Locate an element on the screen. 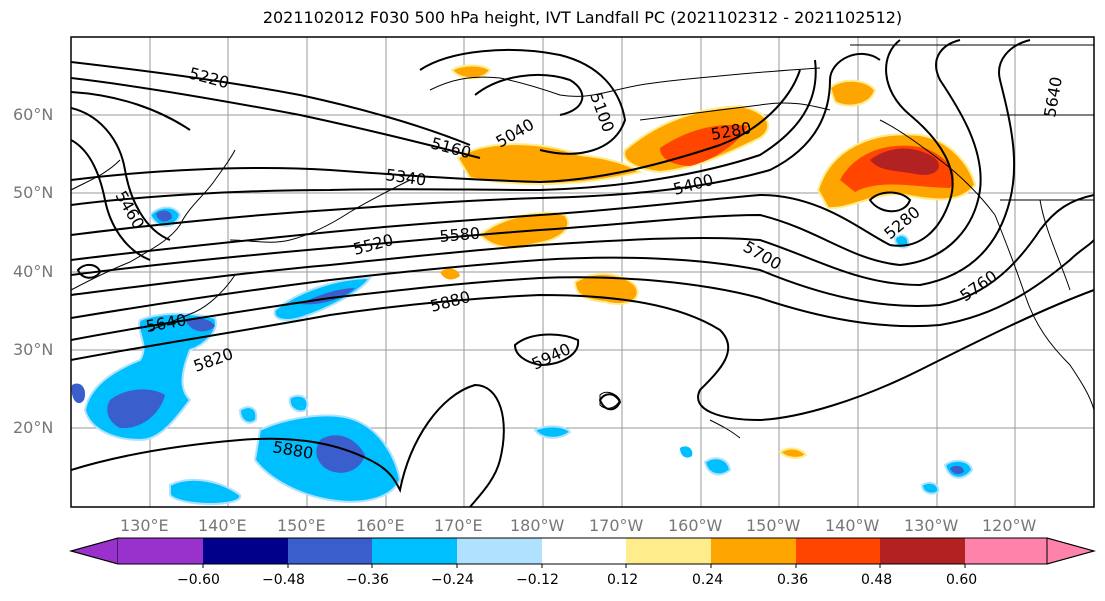  colorbar-tick-label: 0.60 is located at coordinates (962, 580).